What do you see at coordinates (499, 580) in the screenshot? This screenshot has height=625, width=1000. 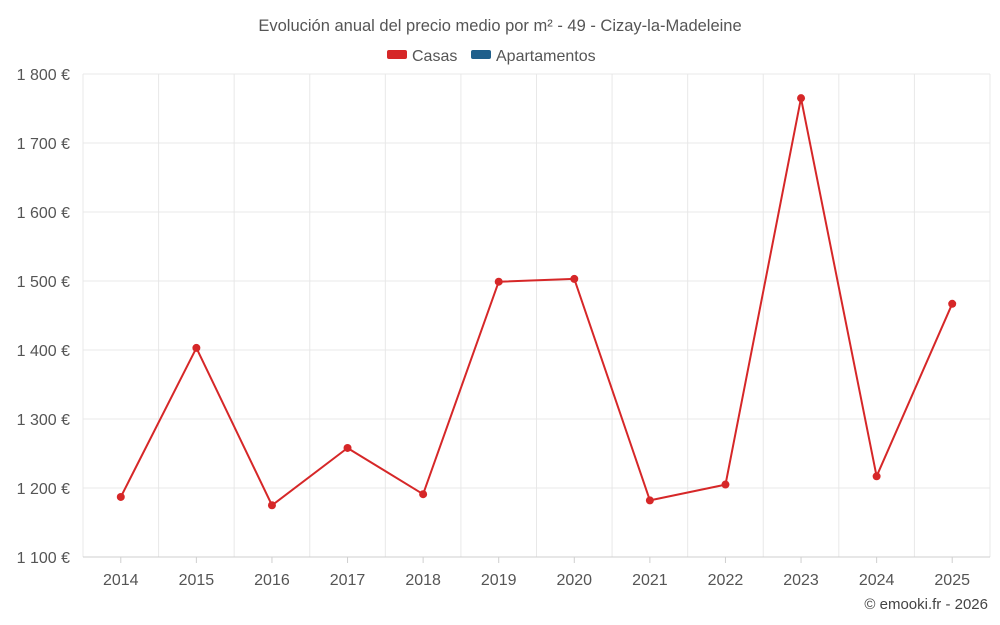 I see `x-tick-label: 2019` at bounding box center [499, 580].